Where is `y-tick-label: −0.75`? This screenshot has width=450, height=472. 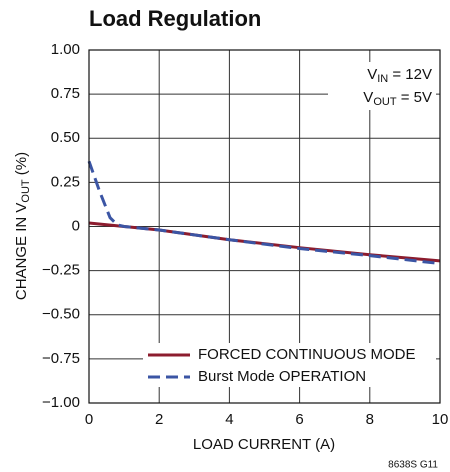 y-tick-label: −0.75 is located at coordinates (61, 358).